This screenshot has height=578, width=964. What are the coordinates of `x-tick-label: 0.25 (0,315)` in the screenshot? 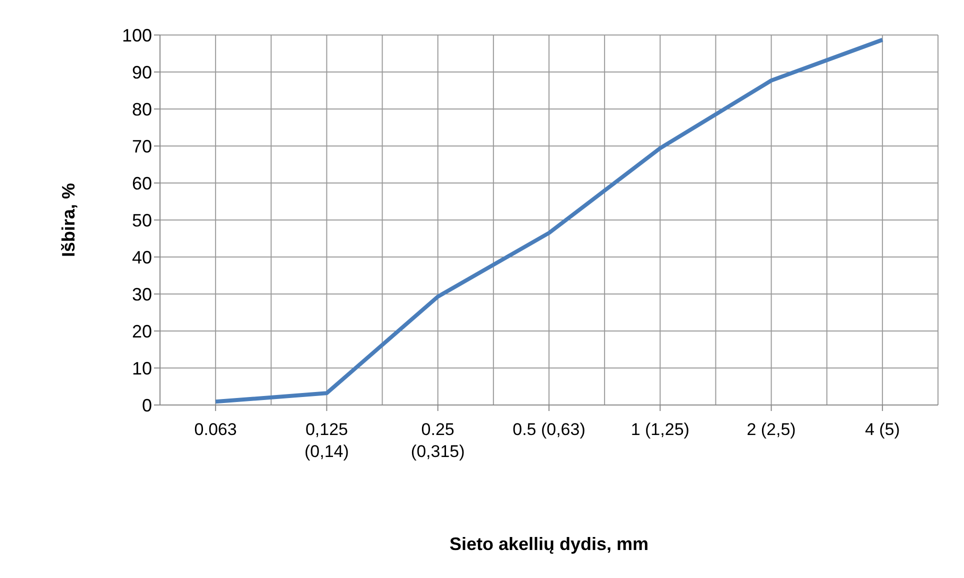 It's located at (437, 440).